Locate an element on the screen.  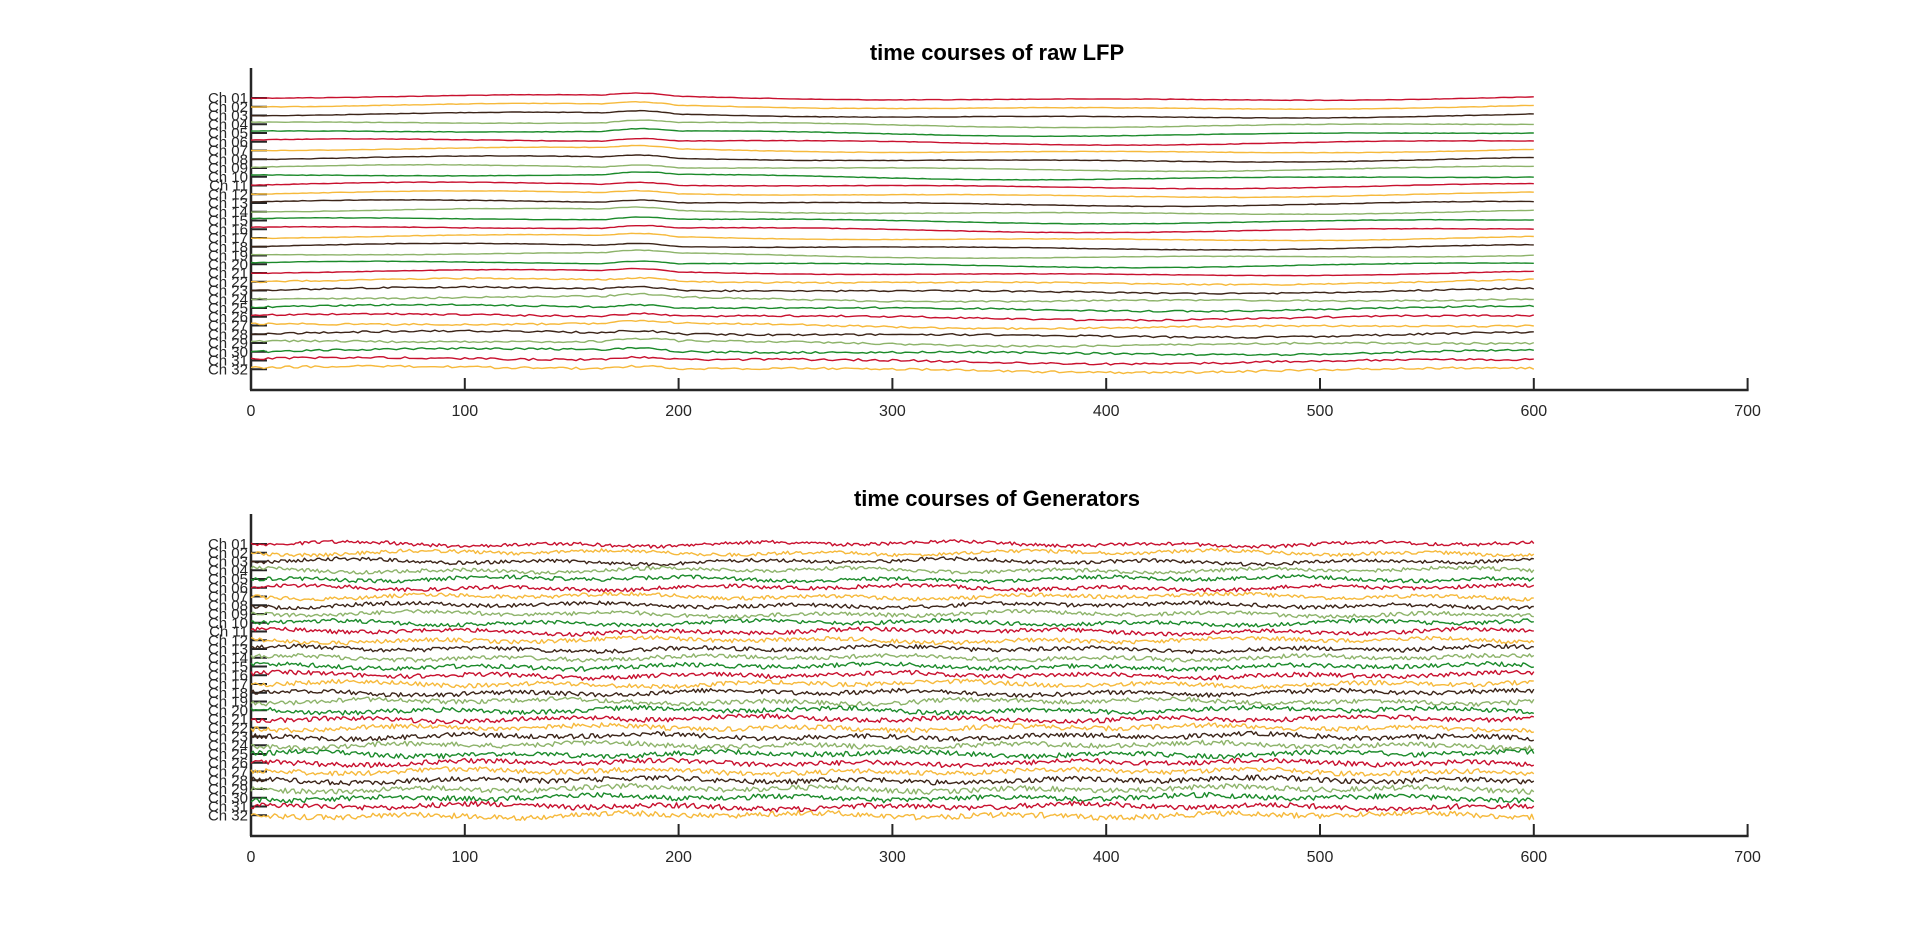
channel-label: Ch 15 is located at coordinates (228, 221).